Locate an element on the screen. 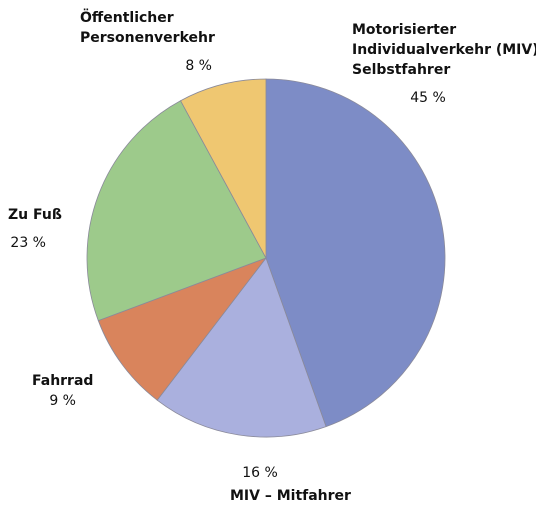  slice-label: Fahrrad is located at coordinates (62, 381).